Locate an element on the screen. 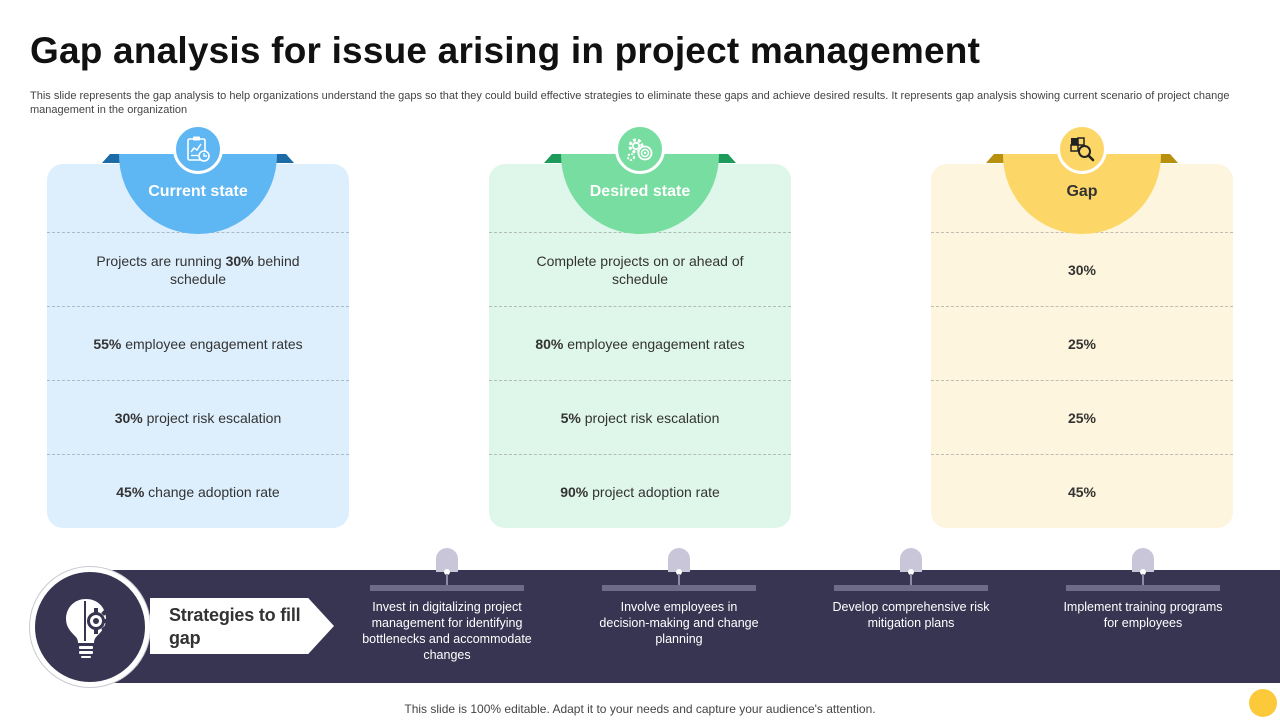 The width and height of the screenshot is (1280, 720). desired-row-2: 80% employee engagement rates is located at coordinates (640, 343).